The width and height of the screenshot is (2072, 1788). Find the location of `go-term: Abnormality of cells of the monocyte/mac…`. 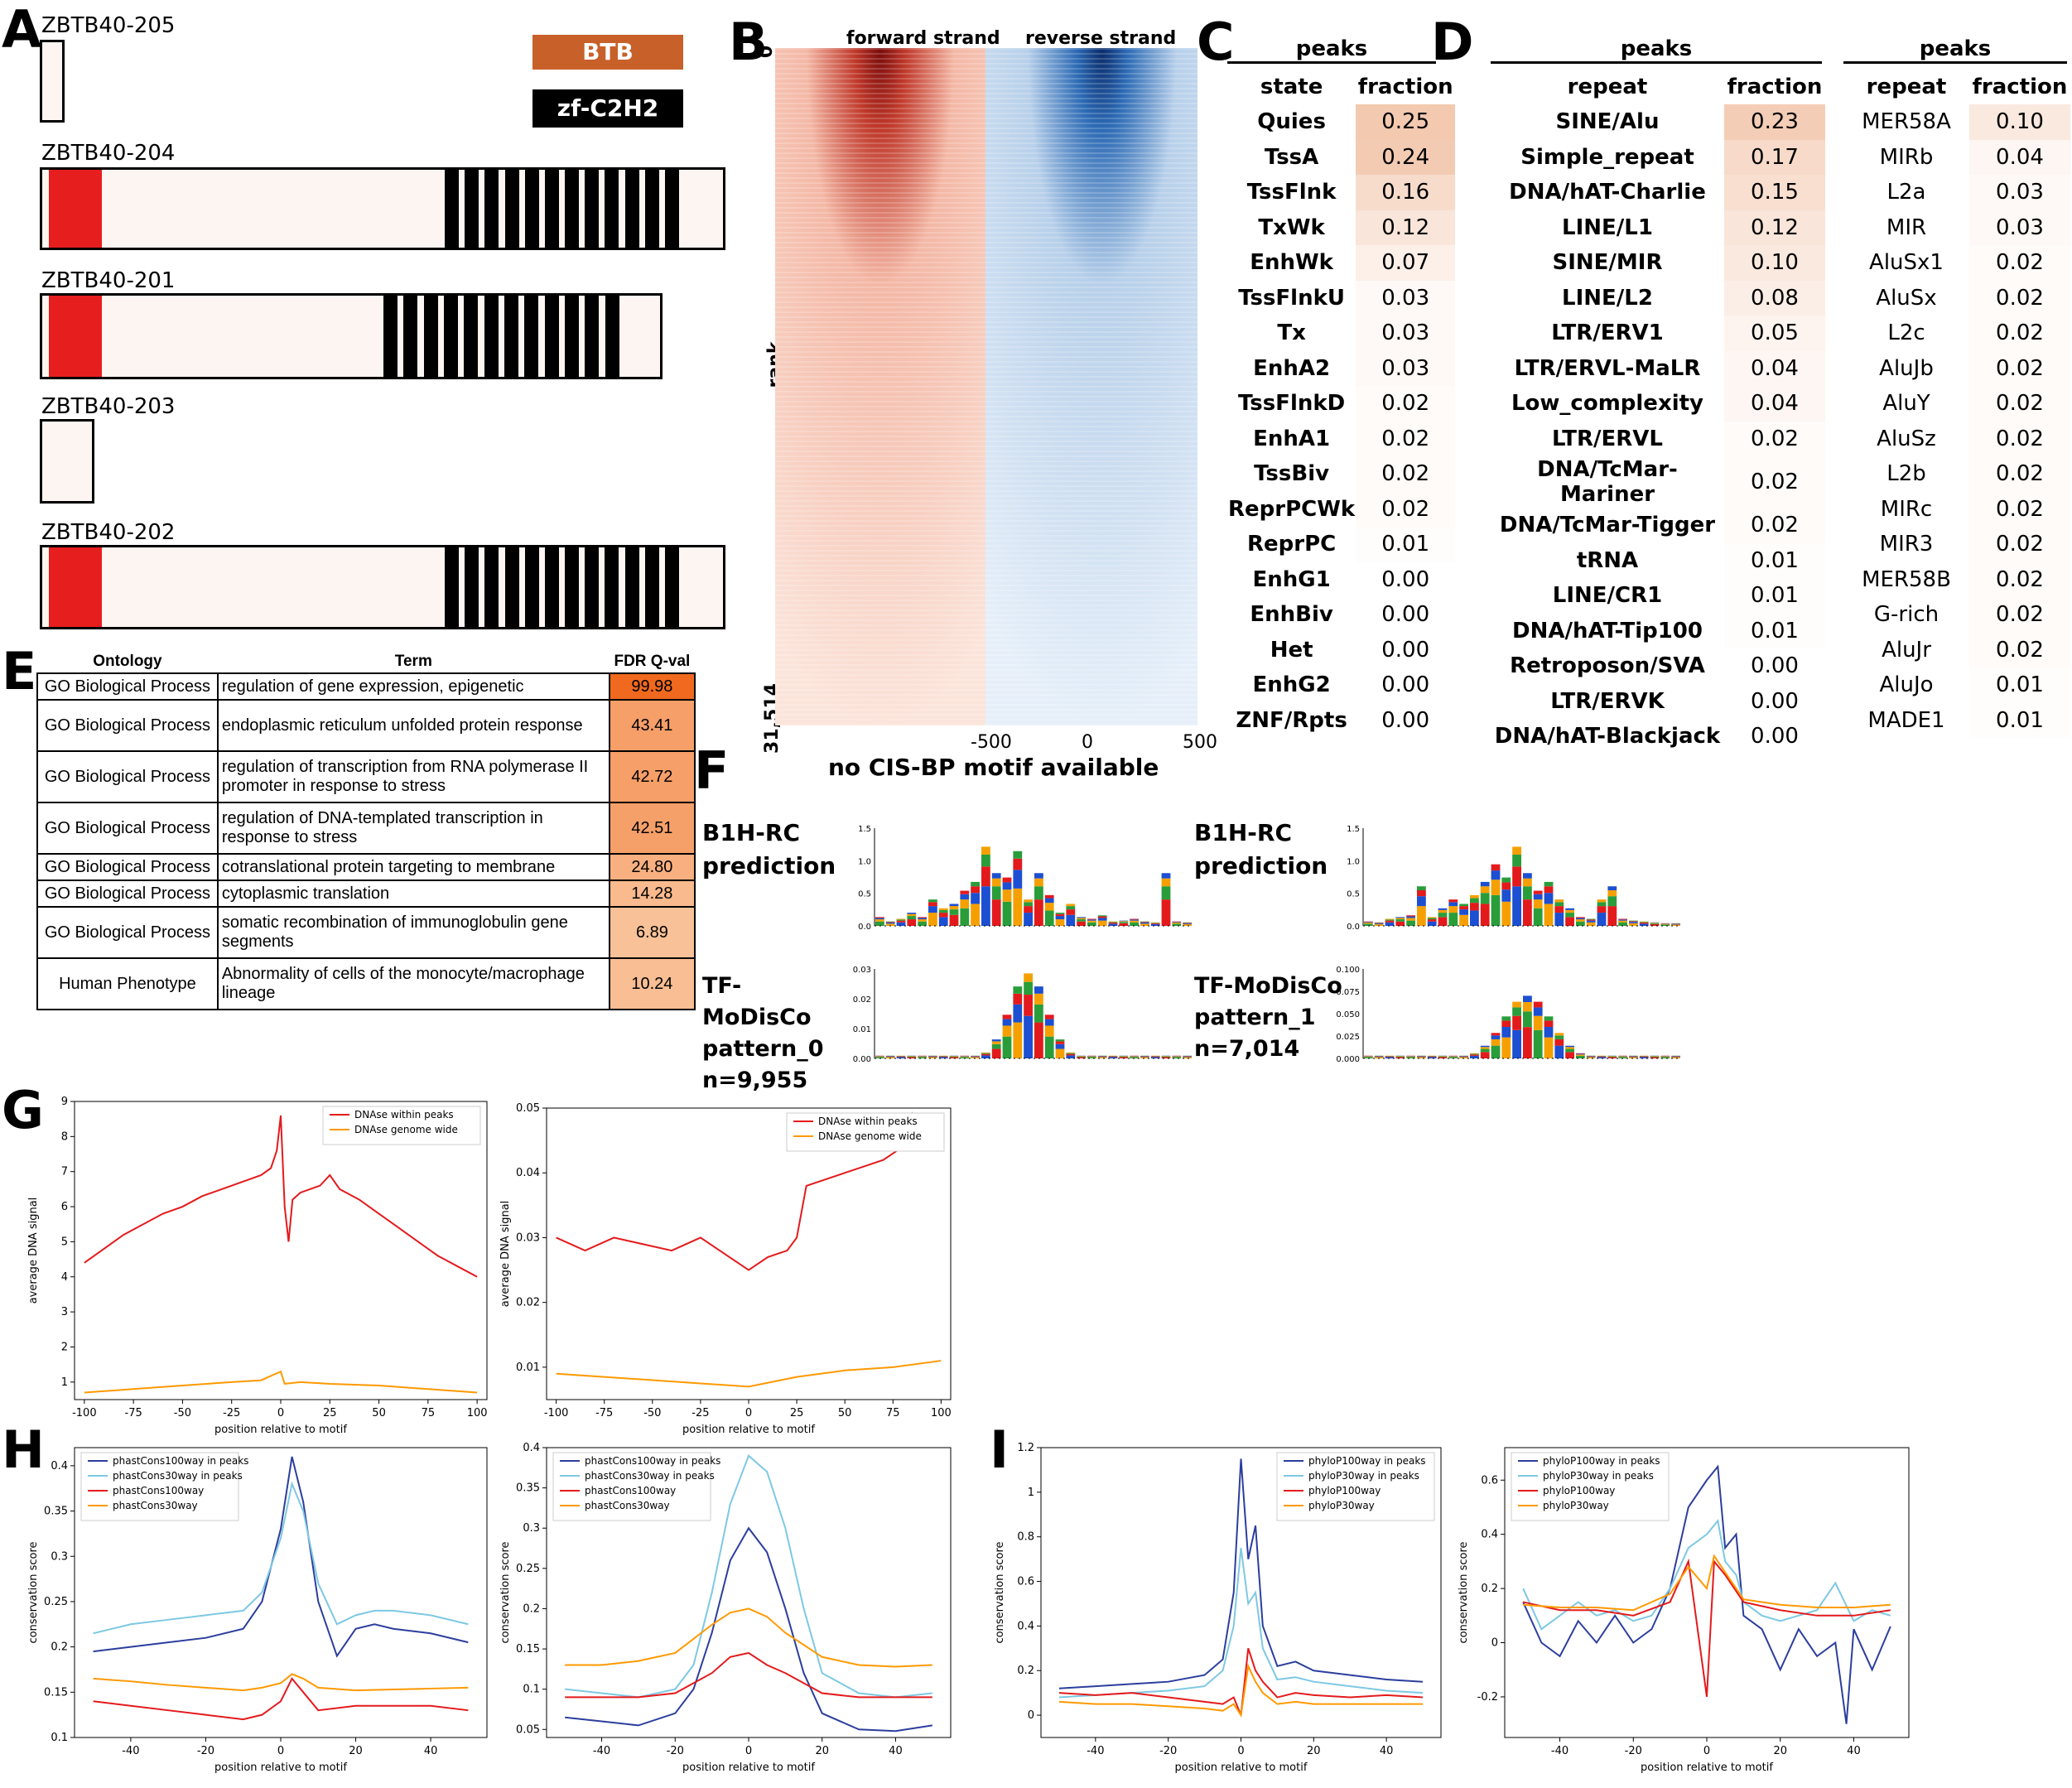

go-term: Abnormality of cells of the monocyte/mac… is located at coordinates (413, 983).